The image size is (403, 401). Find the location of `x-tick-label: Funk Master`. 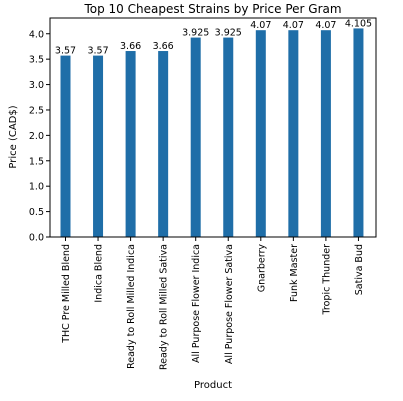

x-tick-label: Funk Master is located at coordinates (294, 273).